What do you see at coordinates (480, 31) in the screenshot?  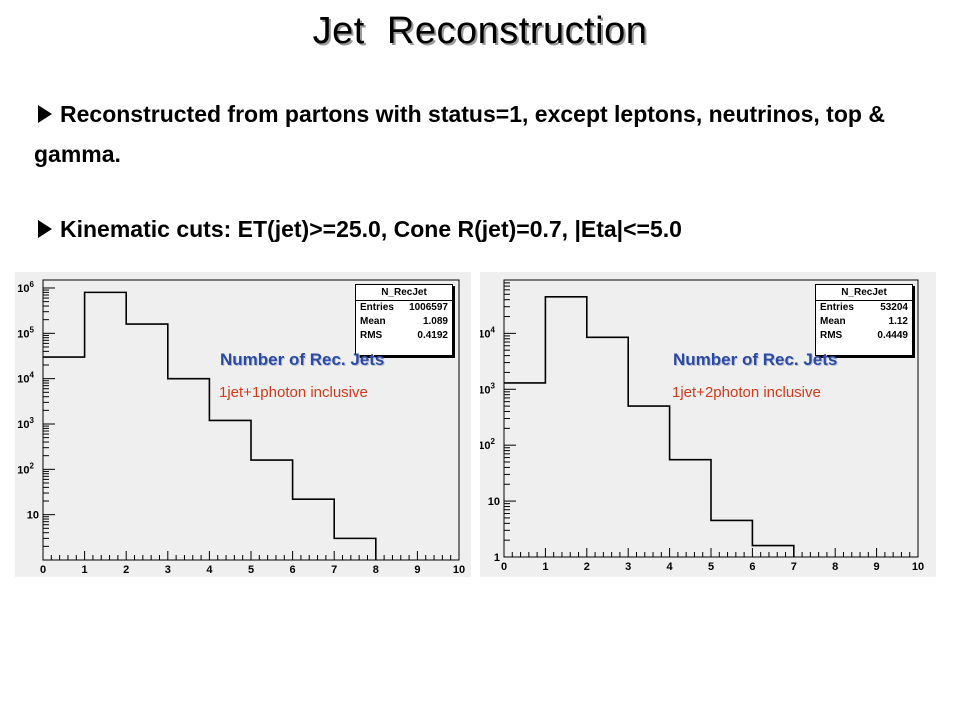 I see `slide-title: Jet Reconstruction` at bounding box center [480, 31].